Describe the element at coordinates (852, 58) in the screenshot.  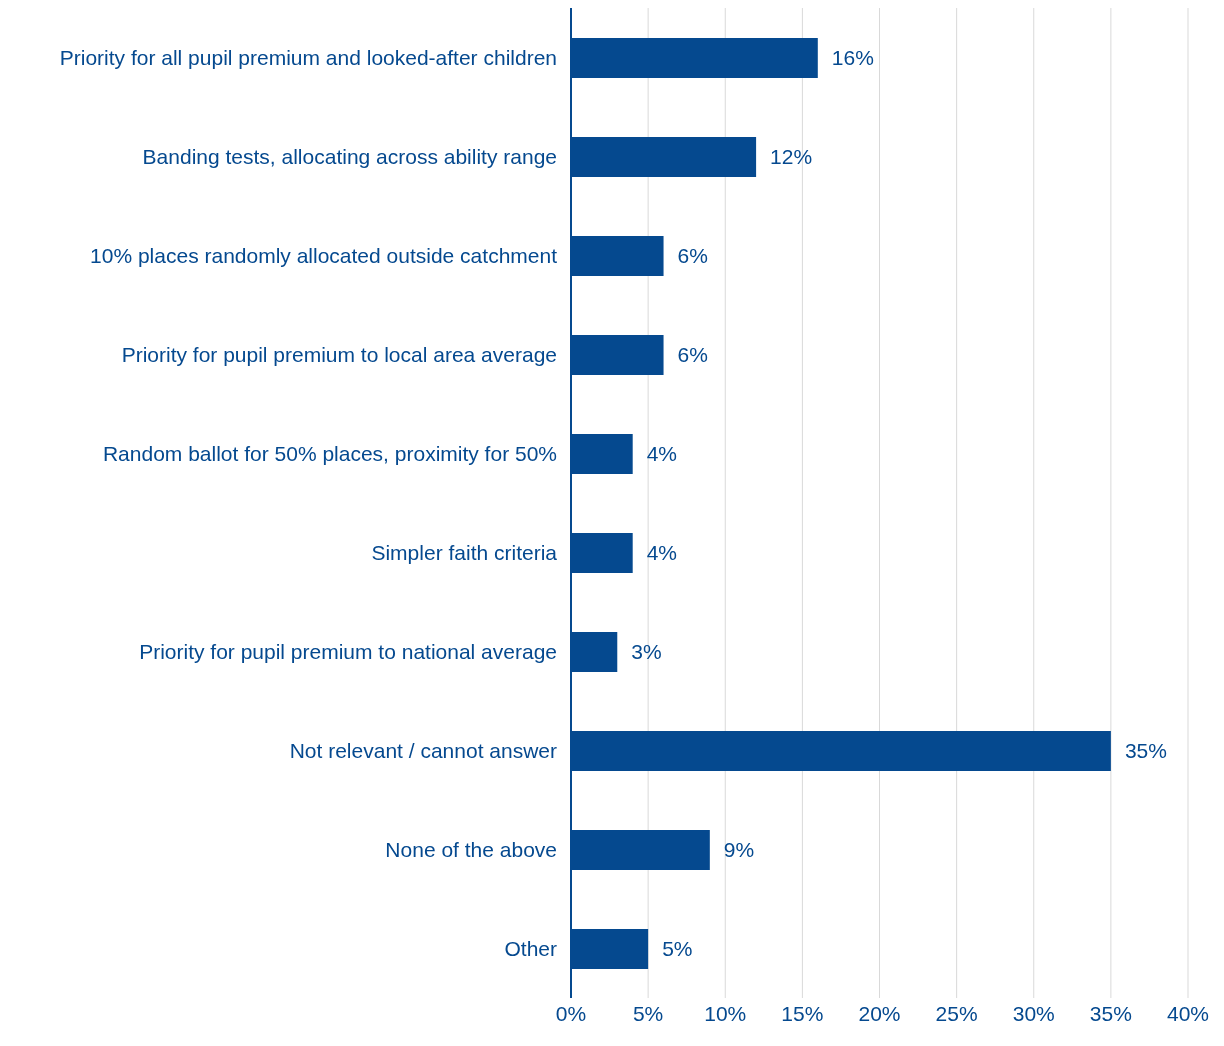
I see `data-label: 16%` at that location.